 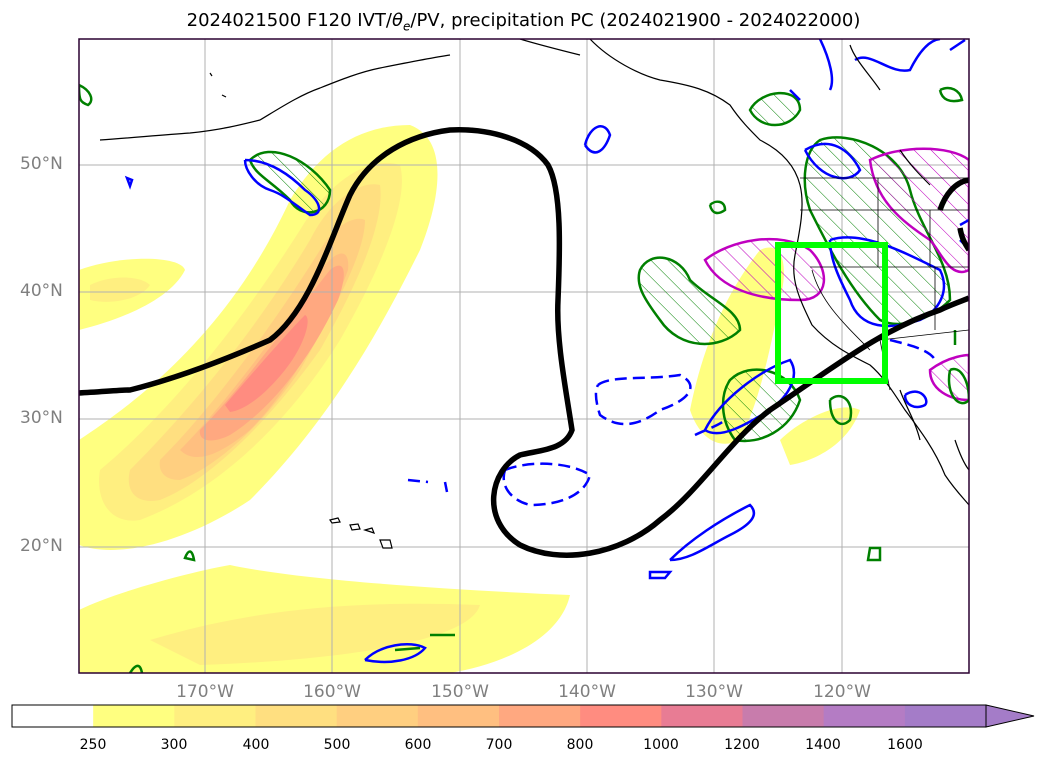 What do you see at coordinates (361, 533) in the screenshot?
I see `hawaii-islands` at bounding box center [361, 533].